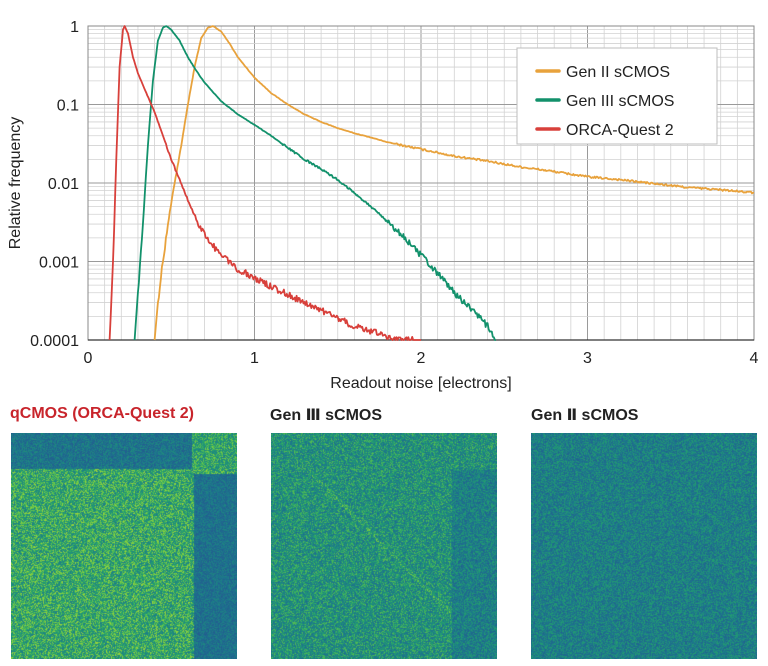 The image size is (768, 666). I want to click on x-tick-label: 3, so click(587, 358).